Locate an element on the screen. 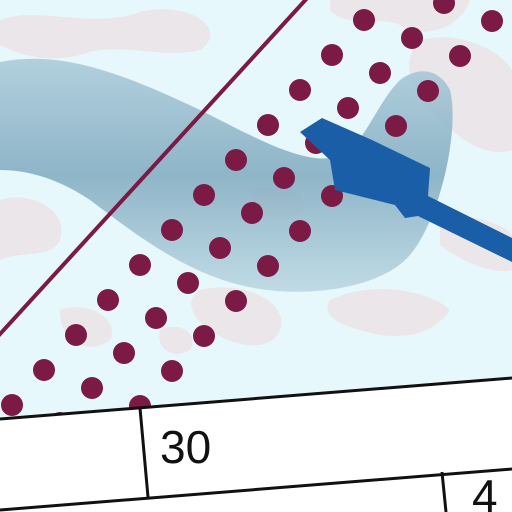  sheet-label-center: 30 is located at coordinates (185, 447).